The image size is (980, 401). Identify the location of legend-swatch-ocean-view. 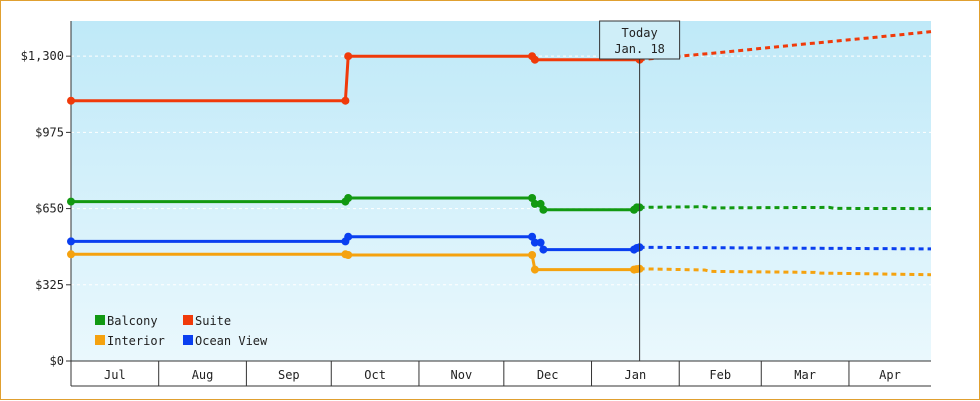
(188, 340).